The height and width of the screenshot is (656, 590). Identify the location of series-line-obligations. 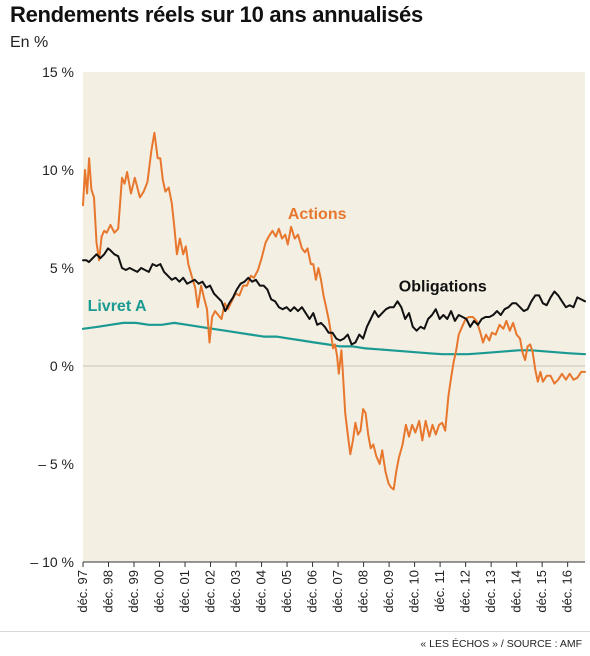
(334, 296).